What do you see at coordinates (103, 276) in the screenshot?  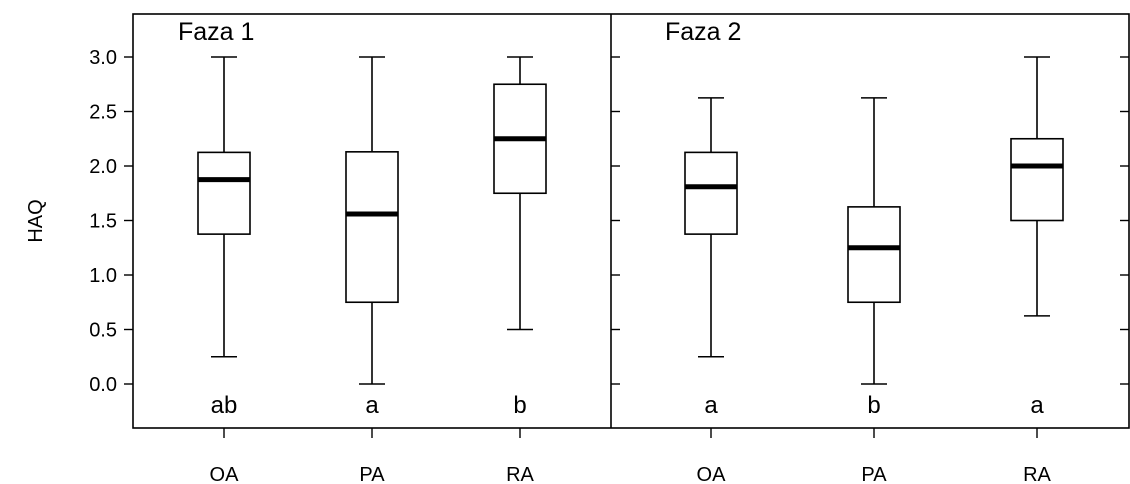 I see `y-tick-label: 1.0` at bounding box center [103, 276].